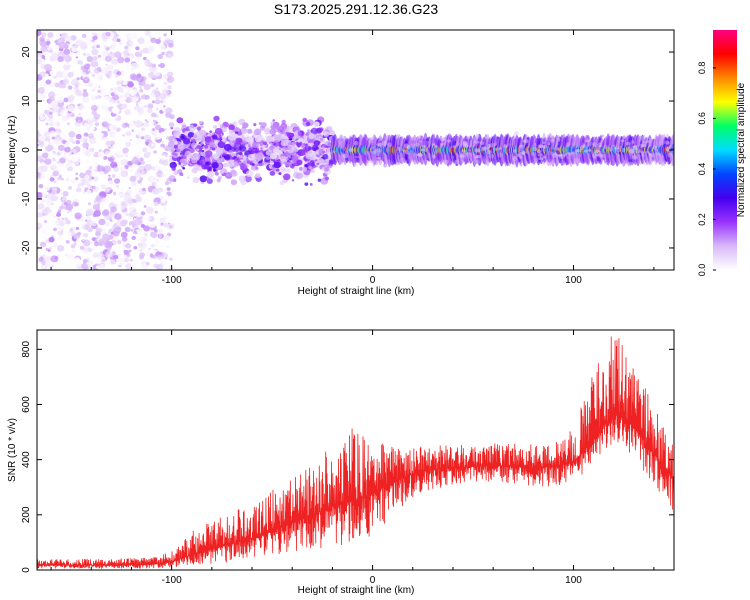 This screenshot has width=750, height=600. What do you see at coordinates (26, 570) in the screenshot?
I see `snr-y-tick-label: 0` at bounding box center [26, 570].